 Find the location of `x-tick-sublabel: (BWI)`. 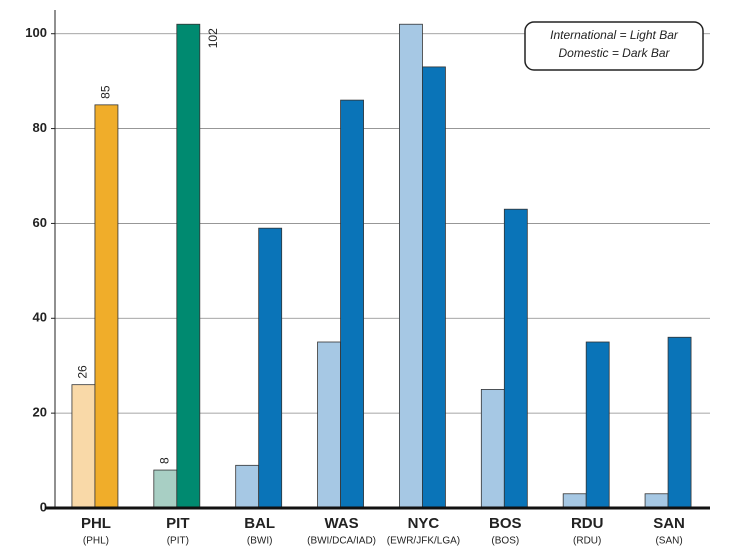

x-tick-sublabel: (BWI) is located at coordinates (260, 541).